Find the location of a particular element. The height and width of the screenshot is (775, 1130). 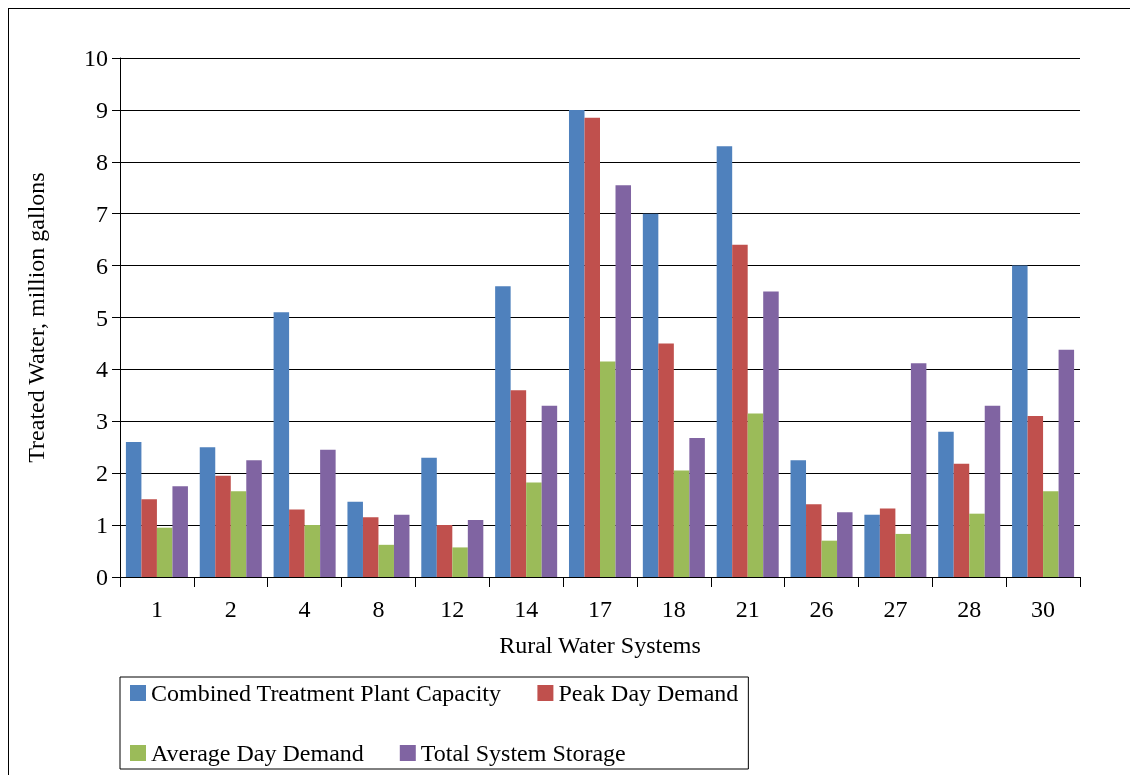

x-tick-label: 27 is located at coordinates (895, 609).